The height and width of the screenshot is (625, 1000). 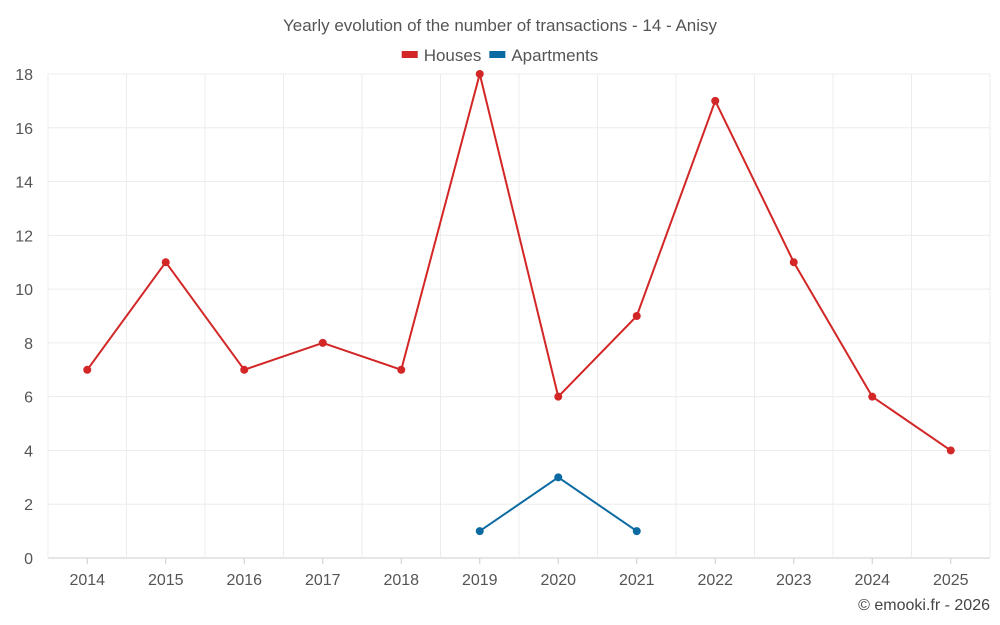 What do you see at coordinates (636, 531) in the screenshot?
I see `apartments-point-2021` at bounding box center [636, 531].